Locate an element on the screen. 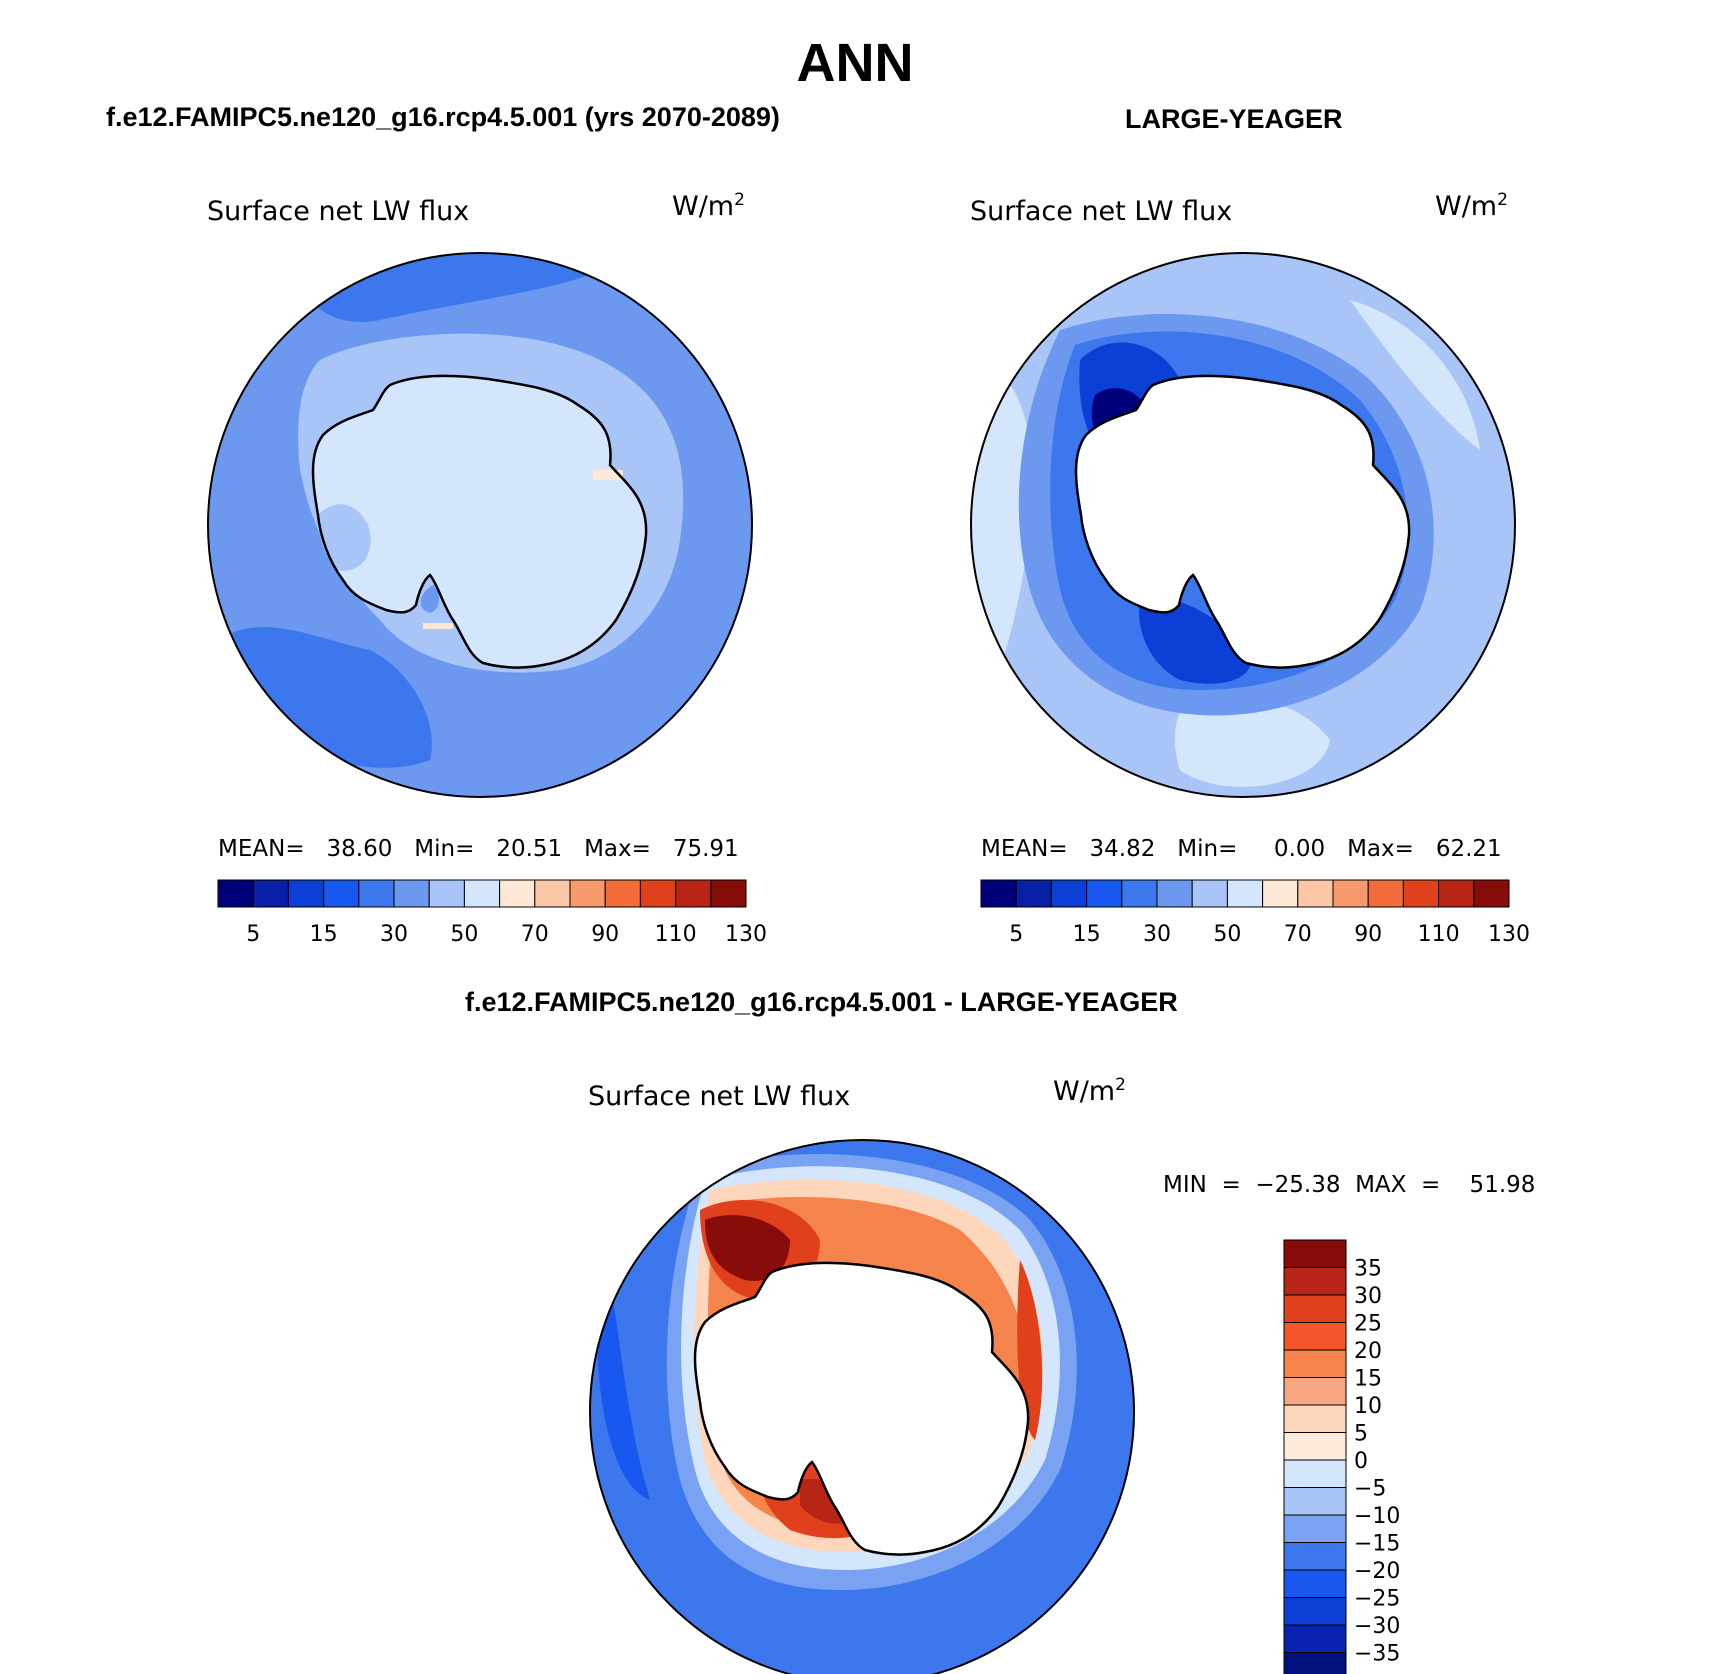 Image resolution: width=1710 pixels, height=1674 pixels. colorbar-tick-label: −10 is located at coordinates (1377, 1516).